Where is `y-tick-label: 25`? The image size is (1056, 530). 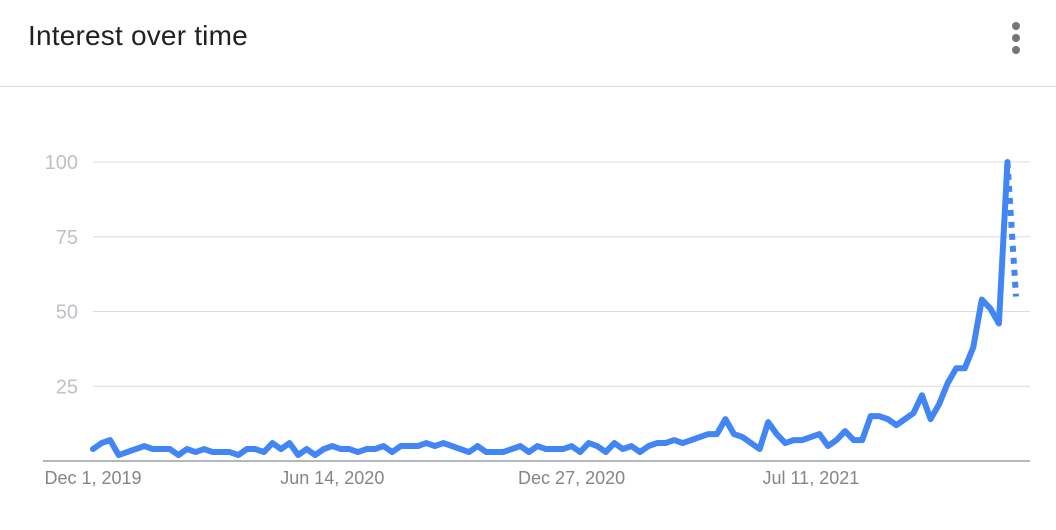
y-tick-label: 25 is located at coordinates (67, 387).